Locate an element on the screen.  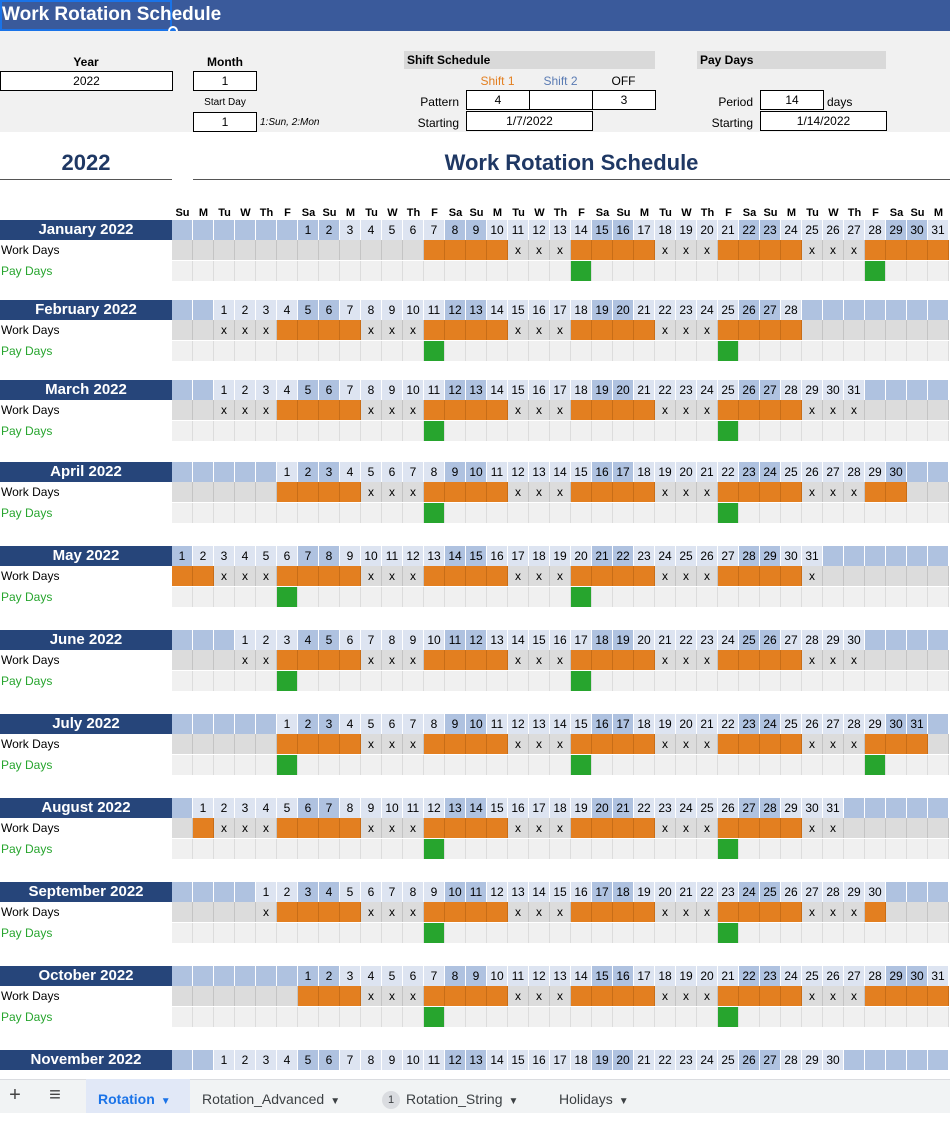
day-number-cell: 14 is located at coordinates (560, 472).